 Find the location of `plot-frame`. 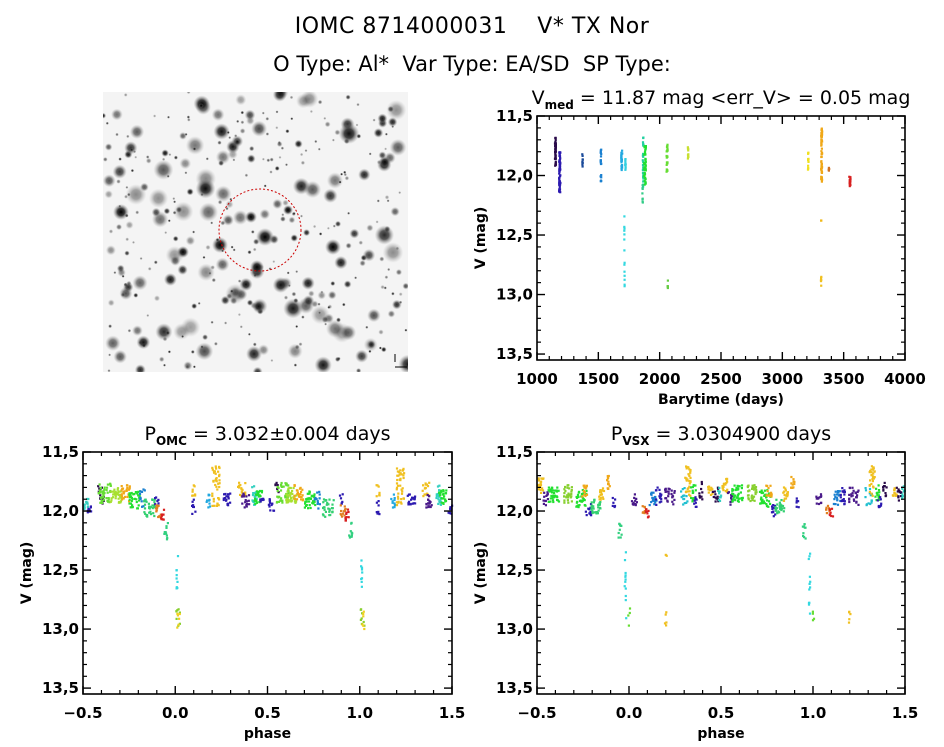

plot-frame is located at coordinates (721, 238).